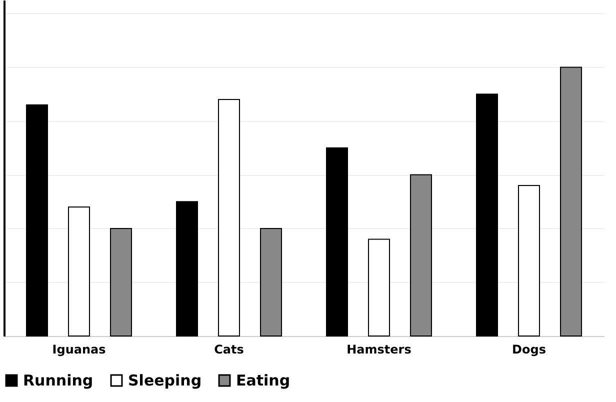 Image resolution: width=616 pixels, height=402 pixels. Describe the element at coordinates (58, 381) in the screenshot. I see `legend-label: Running` at that location.